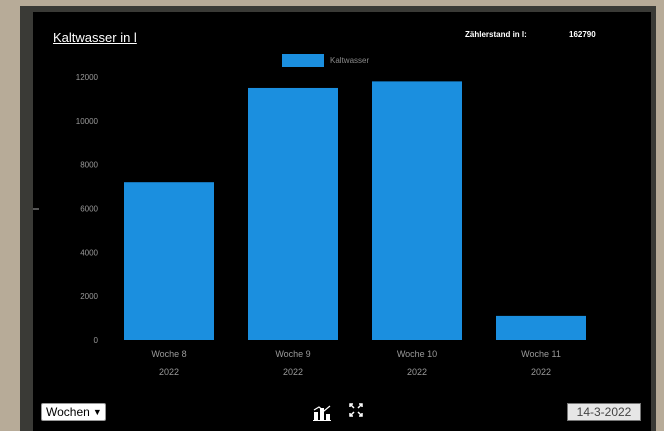 This screenshot has width=664, height=431. I want to click on chart-legend: Kaltwasser, so click(325, 60).